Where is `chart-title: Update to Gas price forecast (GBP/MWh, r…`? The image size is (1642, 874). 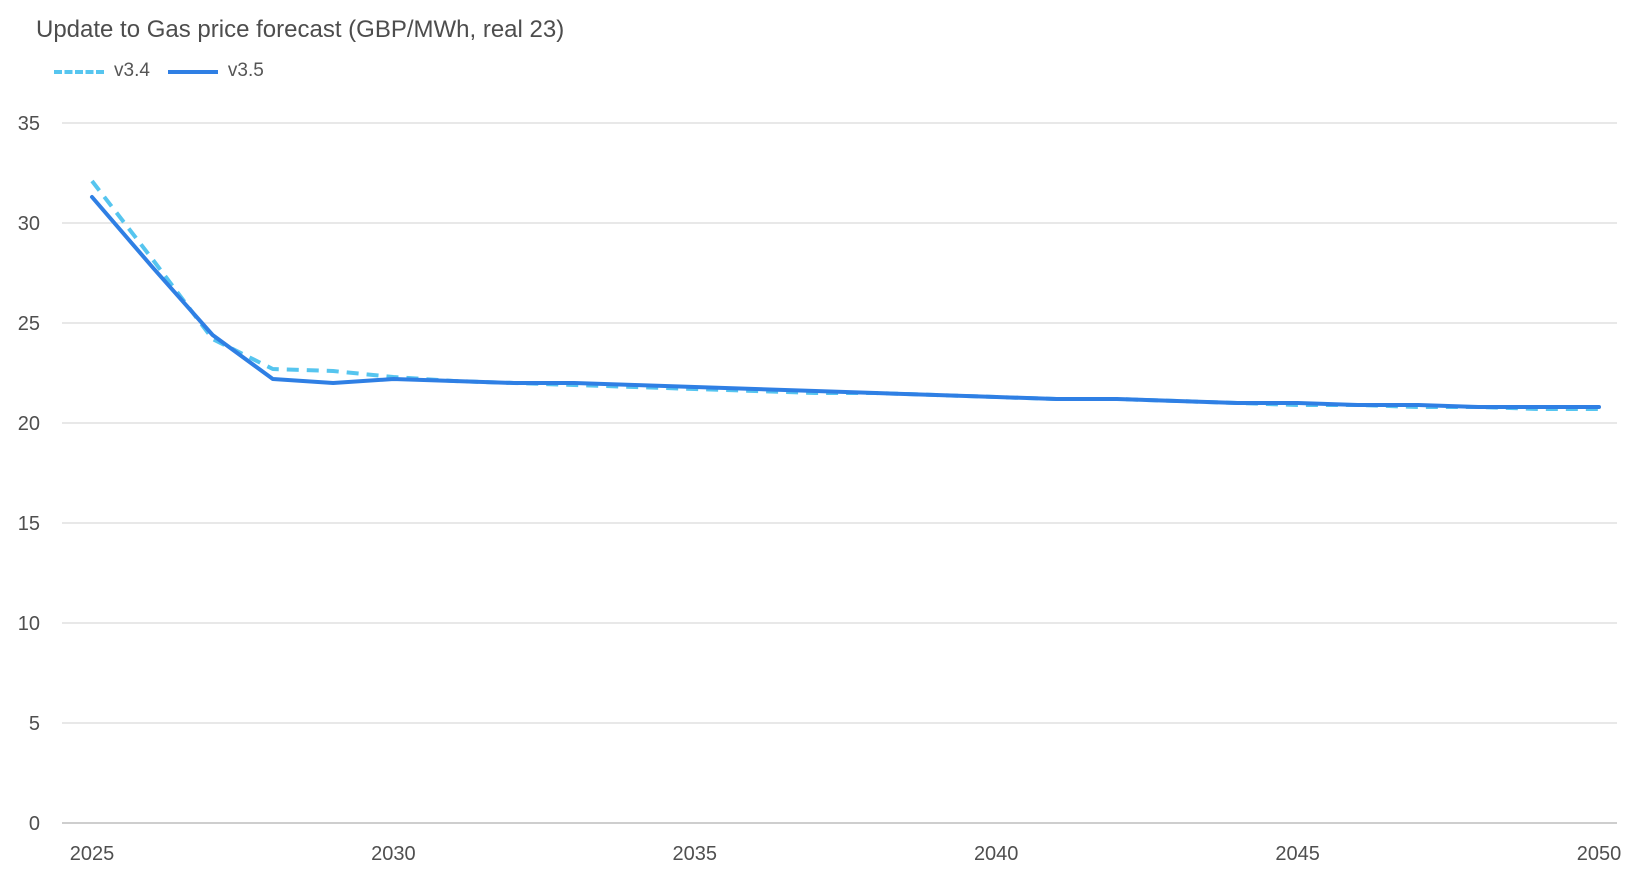 chart-title: Update to Gas price forecast (GBP/MWh, r… is located at coordinates (300, 29).